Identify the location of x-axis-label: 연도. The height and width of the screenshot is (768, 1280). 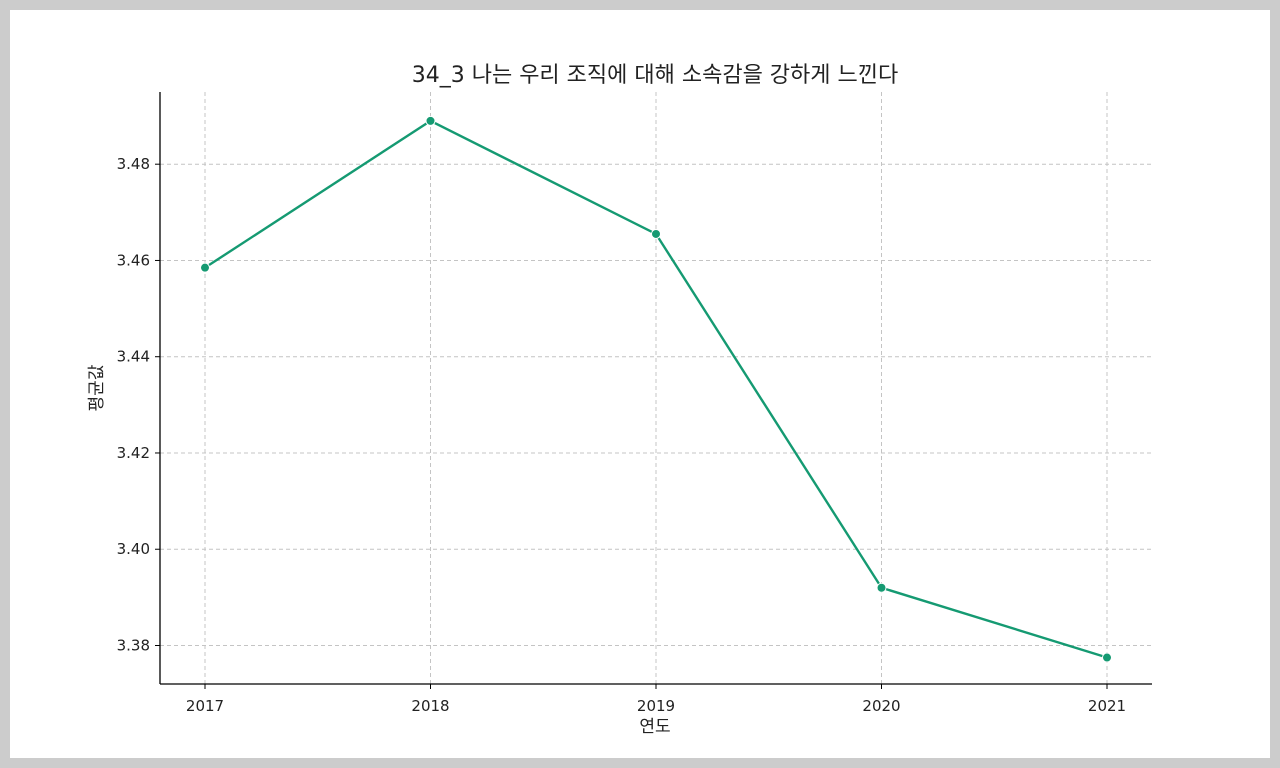
(654, 727).